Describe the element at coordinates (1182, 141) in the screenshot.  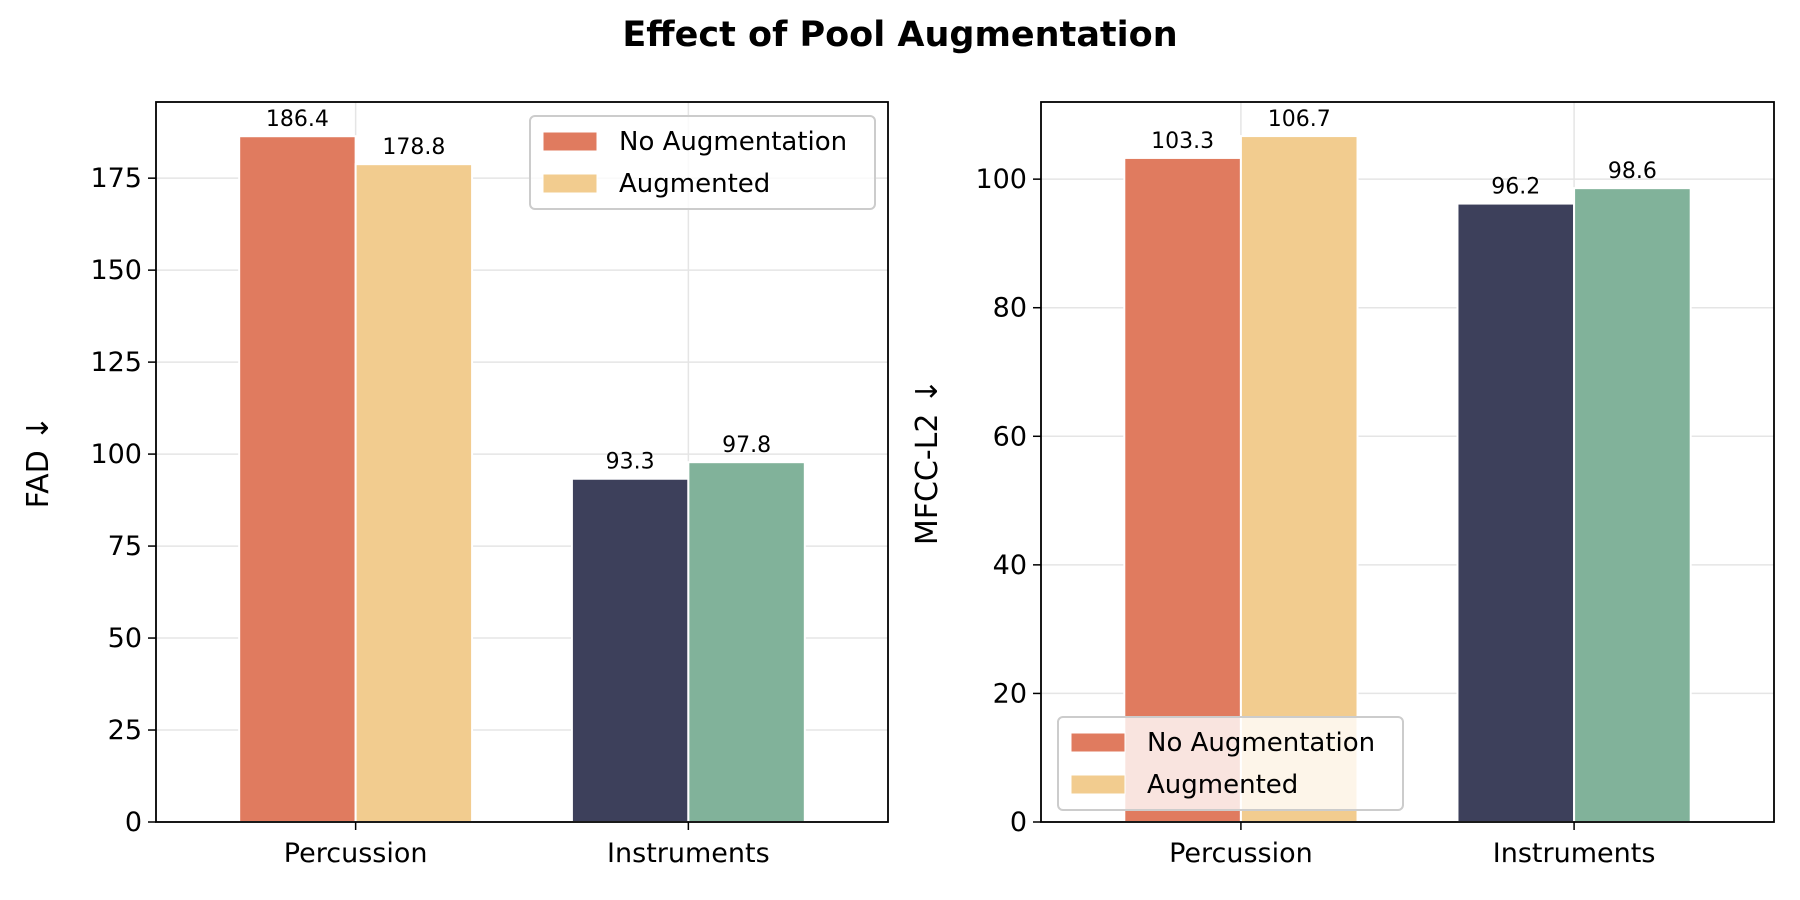
I see `data-label: 103.3` at that location.